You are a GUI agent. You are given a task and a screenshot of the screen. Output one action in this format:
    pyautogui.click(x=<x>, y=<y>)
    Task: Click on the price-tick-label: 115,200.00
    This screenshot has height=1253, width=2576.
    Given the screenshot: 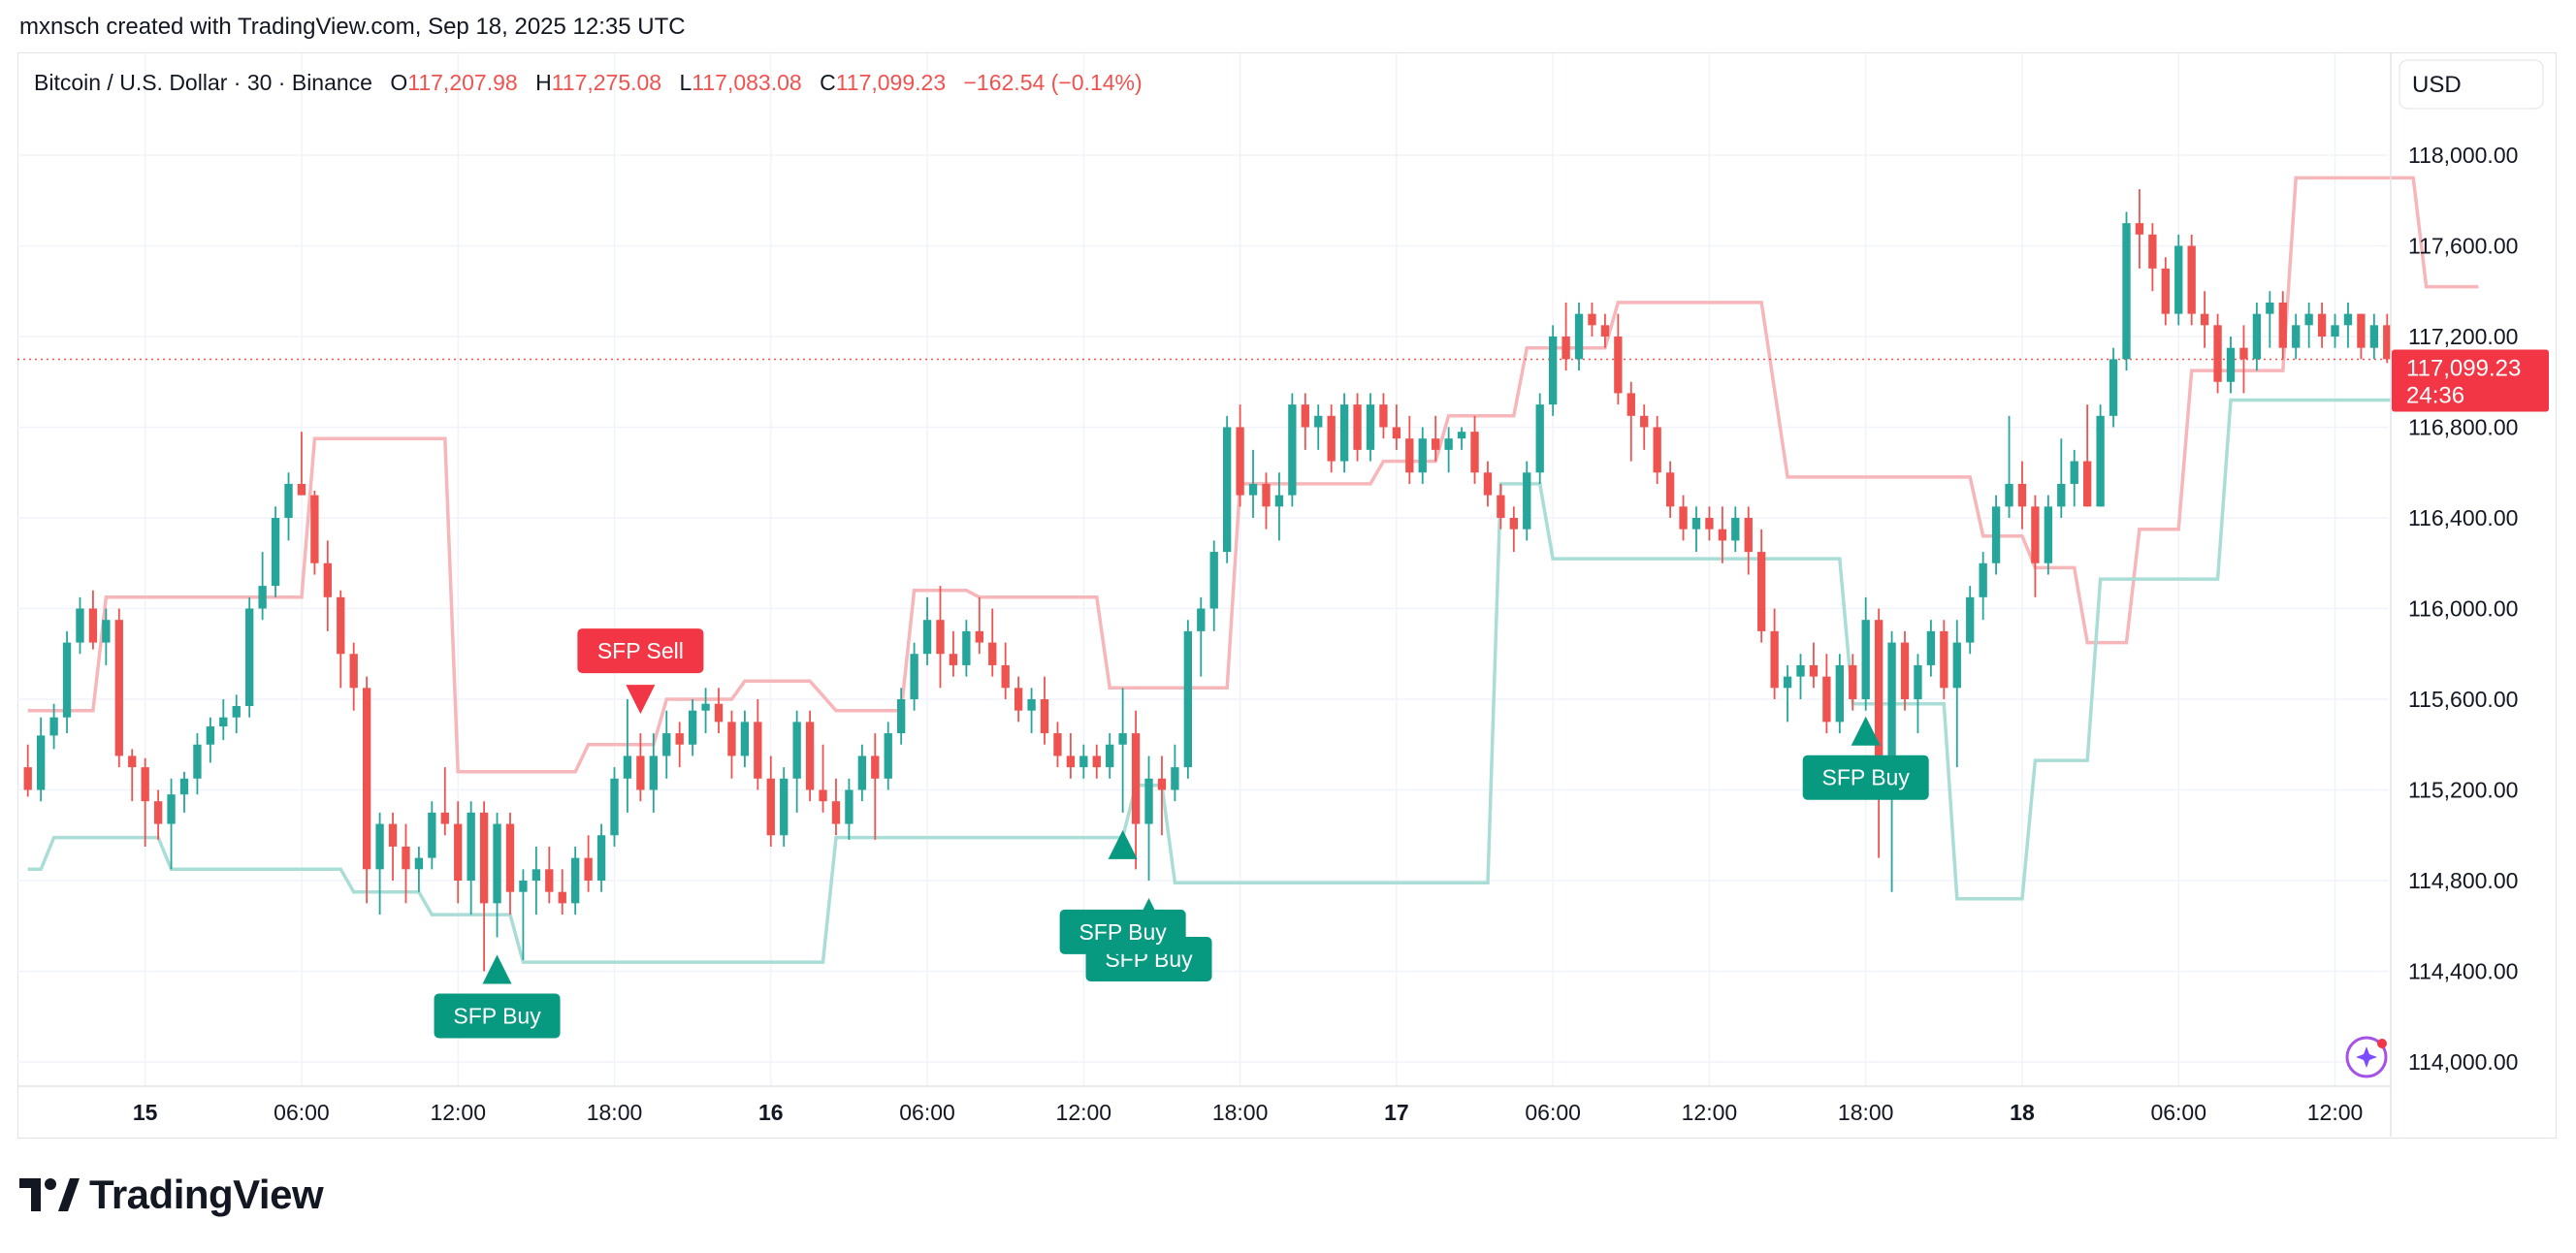 What is the action you would take?
    pyautogui.click(x=2463, y=790)
    